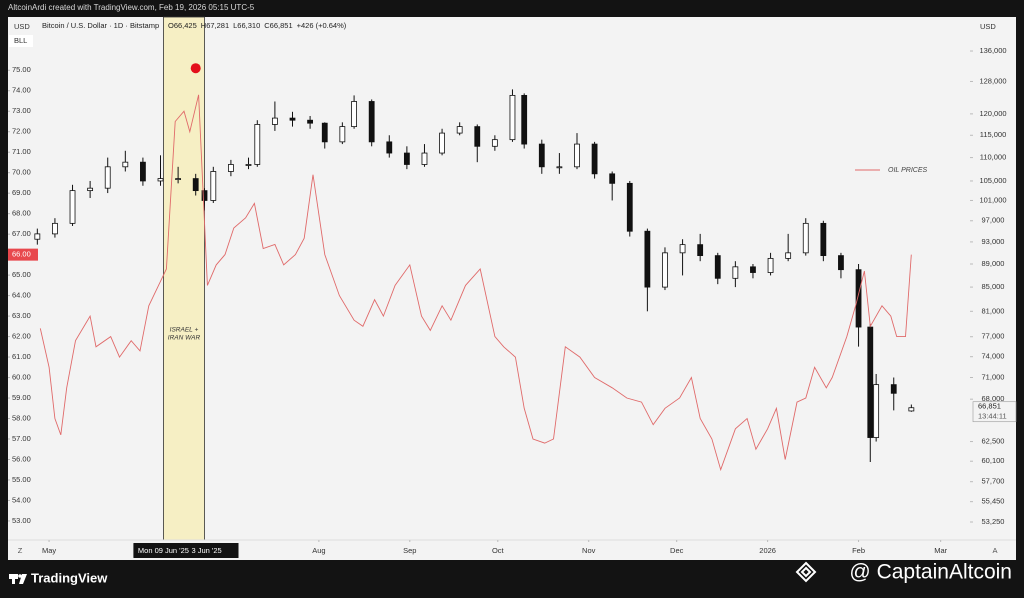  Describe the element at coordinates (318, 550) in the screenshot. I see `x-tick-label: Aug` at that location.